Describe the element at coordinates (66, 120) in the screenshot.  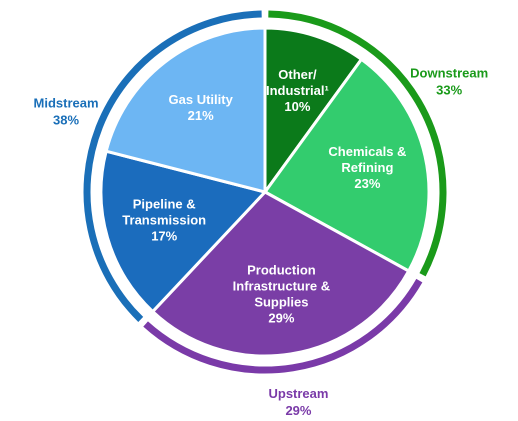
I see `group-label-line: 38%` at that location.